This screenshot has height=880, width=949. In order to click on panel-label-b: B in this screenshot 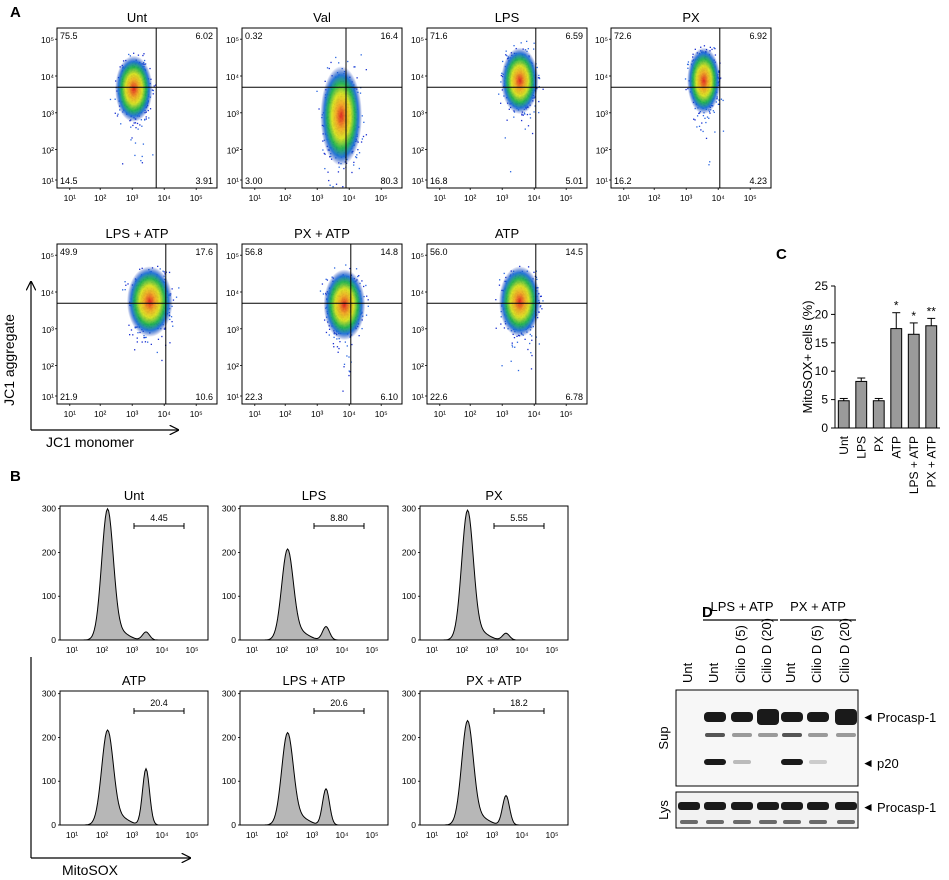, I will do `click(15, 476)`.